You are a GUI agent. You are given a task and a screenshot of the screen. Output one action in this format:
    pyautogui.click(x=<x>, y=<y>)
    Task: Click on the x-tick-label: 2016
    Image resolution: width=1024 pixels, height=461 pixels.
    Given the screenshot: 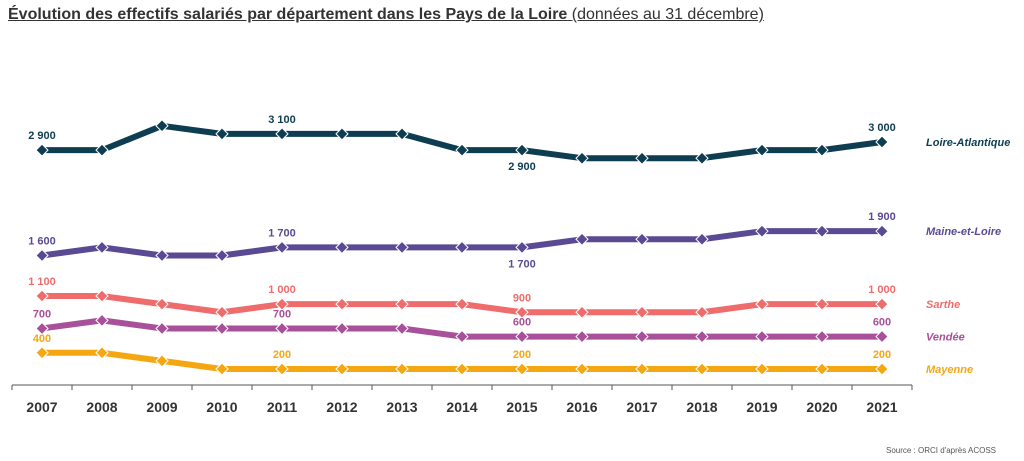 What is the action you would take?
    pyautogui.click(x=581, y=407)
    